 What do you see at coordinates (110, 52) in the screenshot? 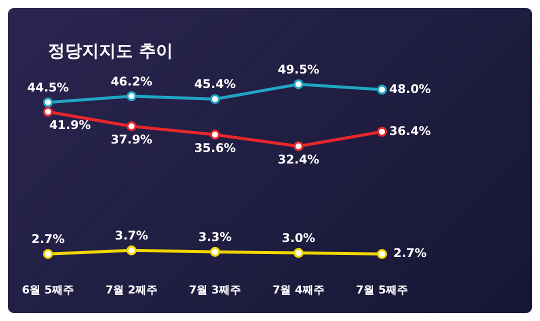
I see `chart-title: 정당지지도 추이` at bounding box center [110, 52].